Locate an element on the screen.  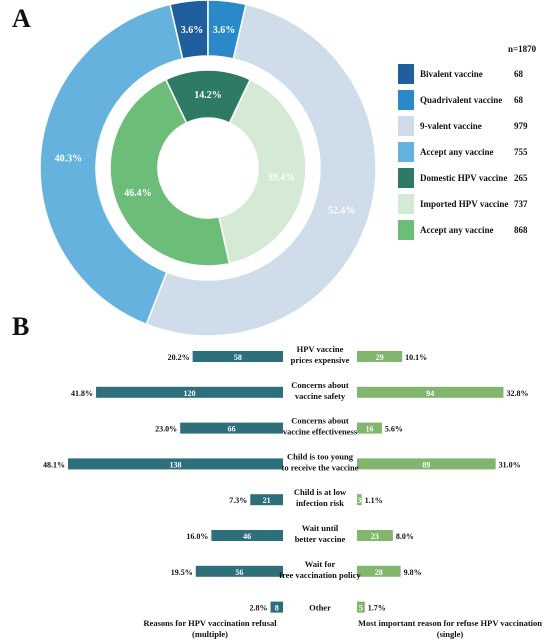
left-bar-value: 138 is located at coordinates (176, 464).